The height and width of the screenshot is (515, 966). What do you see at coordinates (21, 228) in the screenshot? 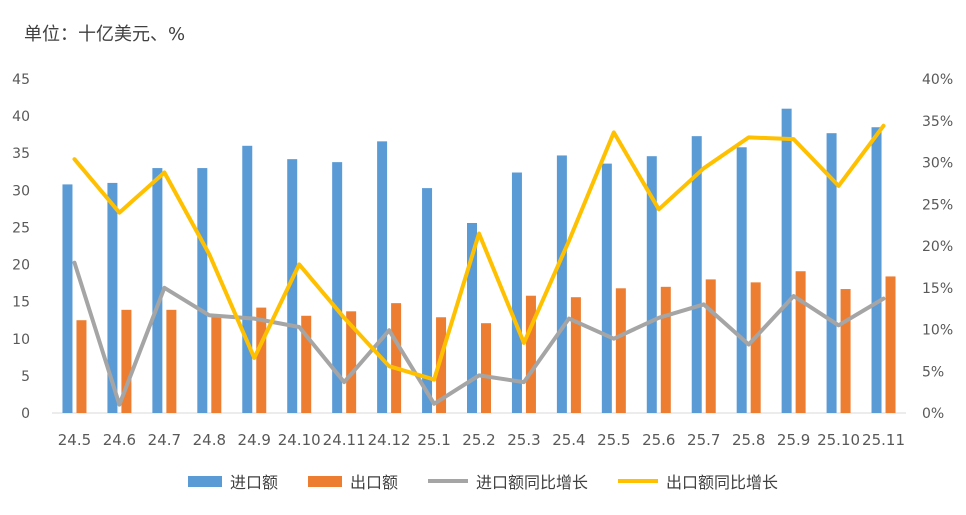
I see `y-left-tick-label: 25` at bounding box center [21, 228].